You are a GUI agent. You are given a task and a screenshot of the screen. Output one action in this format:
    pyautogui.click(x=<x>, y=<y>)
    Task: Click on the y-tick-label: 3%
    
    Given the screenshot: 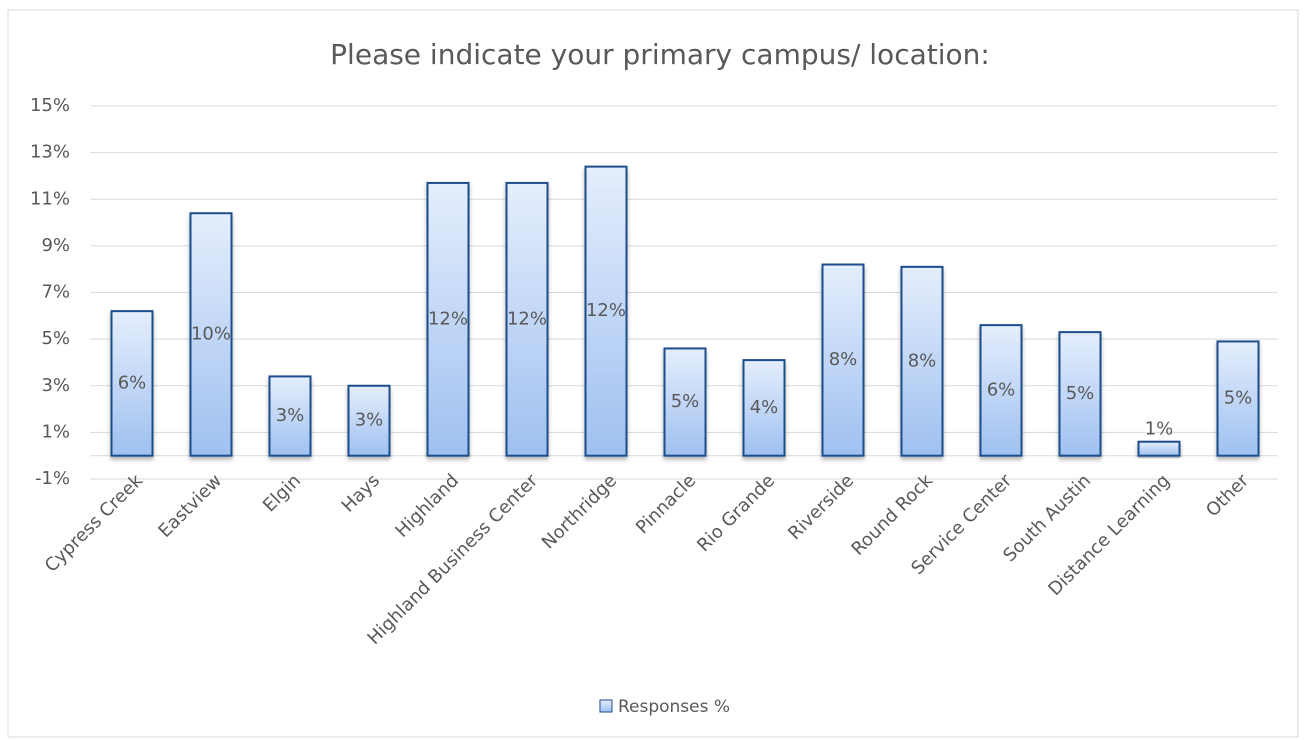 What is the action you would take?
    pyautogui.click(x=55, y=385)
    